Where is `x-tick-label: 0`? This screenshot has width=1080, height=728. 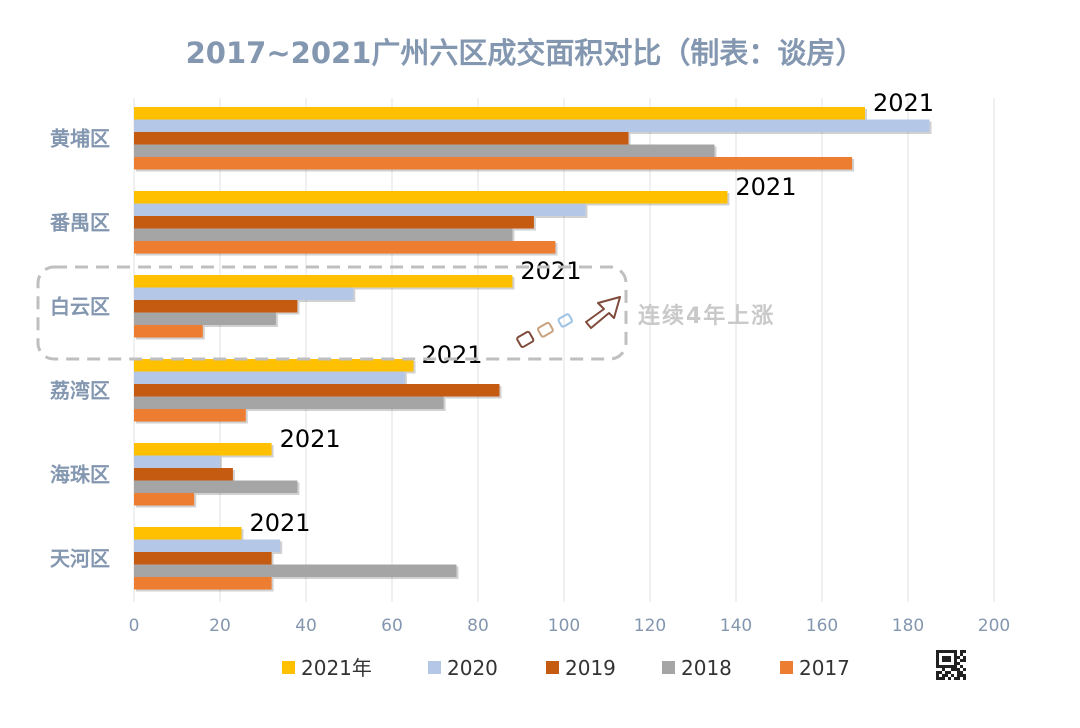
x-tick-label: 0 is located at coordinates (134, 626).